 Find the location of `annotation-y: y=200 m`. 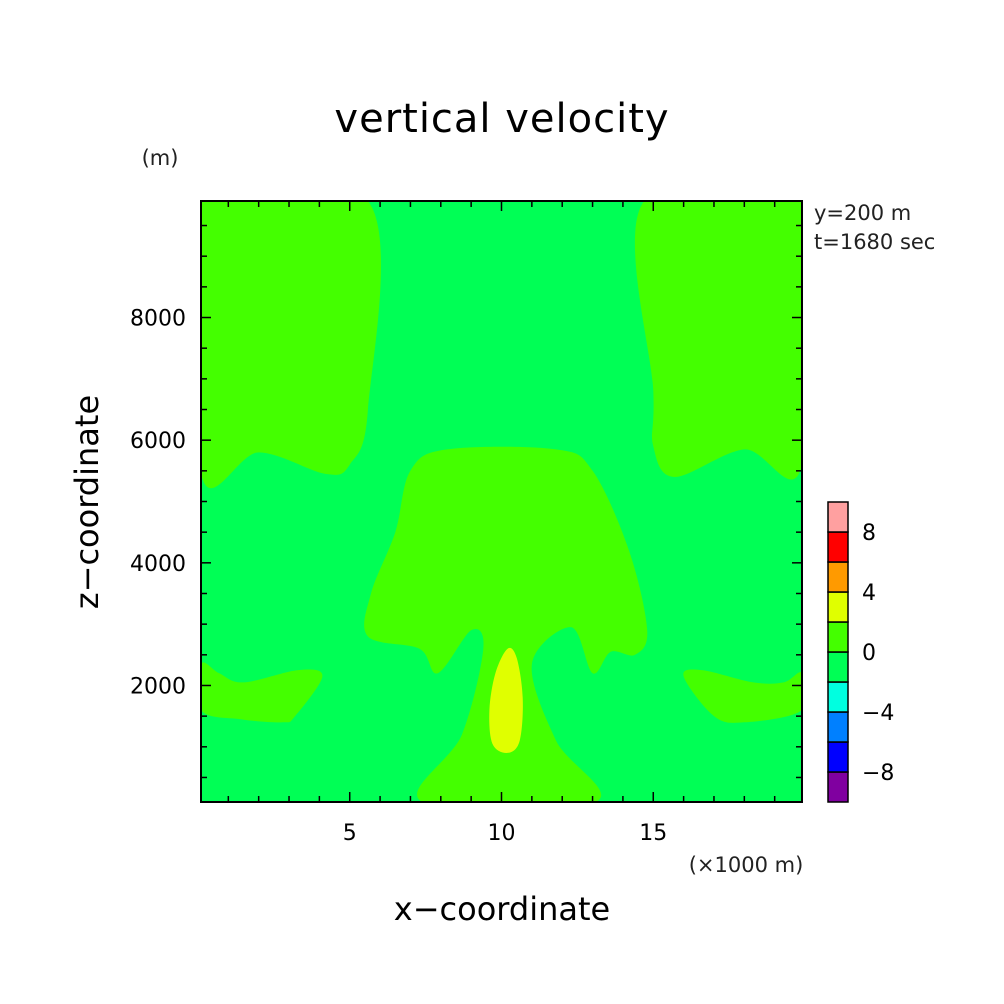

annotation-y: y=200 m is located at coordinates (862, 213).